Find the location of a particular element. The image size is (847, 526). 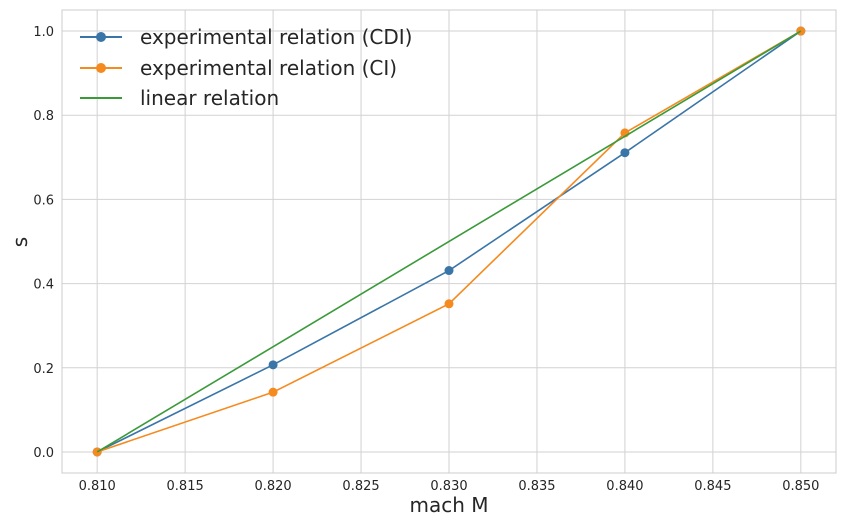

legend-entry-linear: linear relation is located at coordinates (179, 98).